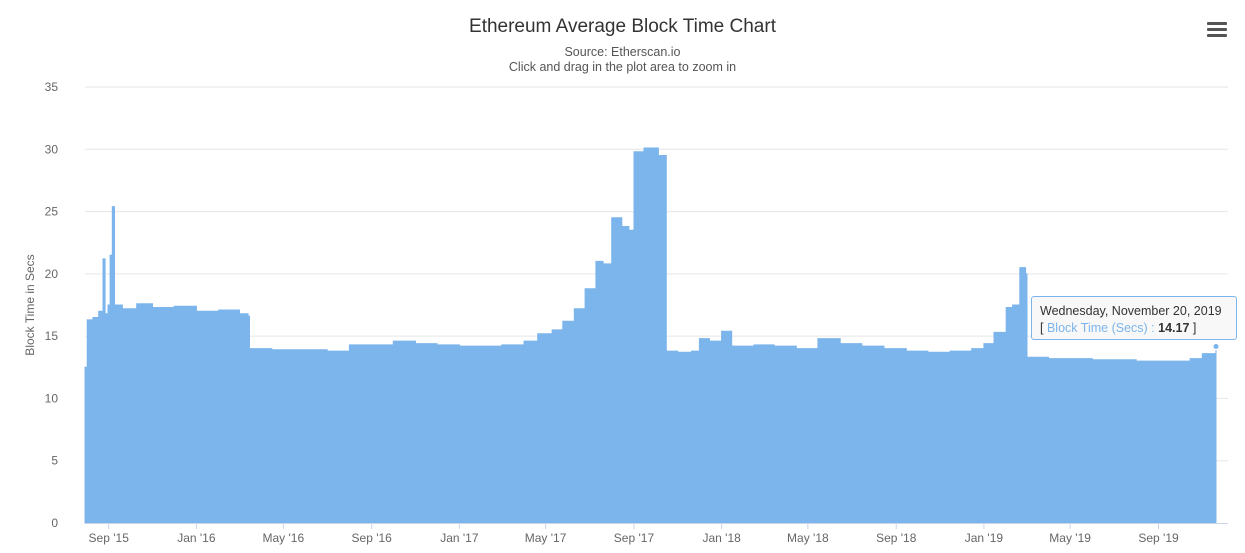 The height and width of the screenshot is (553, 1245). I want to click on y-tick-label: 0, so click(54, 523).